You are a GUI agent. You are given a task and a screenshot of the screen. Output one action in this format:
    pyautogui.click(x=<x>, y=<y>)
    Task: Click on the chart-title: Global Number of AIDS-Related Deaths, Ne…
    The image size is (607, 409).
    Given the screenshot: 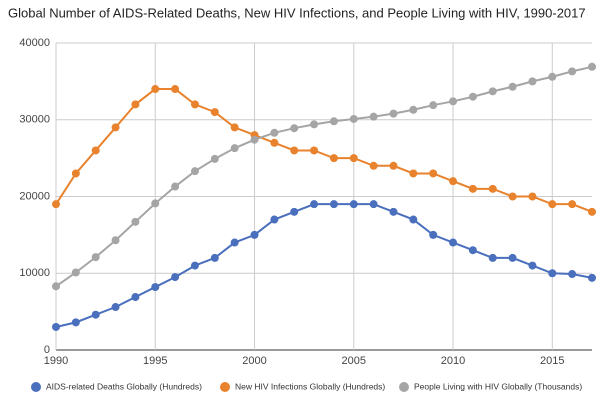 What is the action you would take?
    pyautogui.click(x=297, y=12)
    